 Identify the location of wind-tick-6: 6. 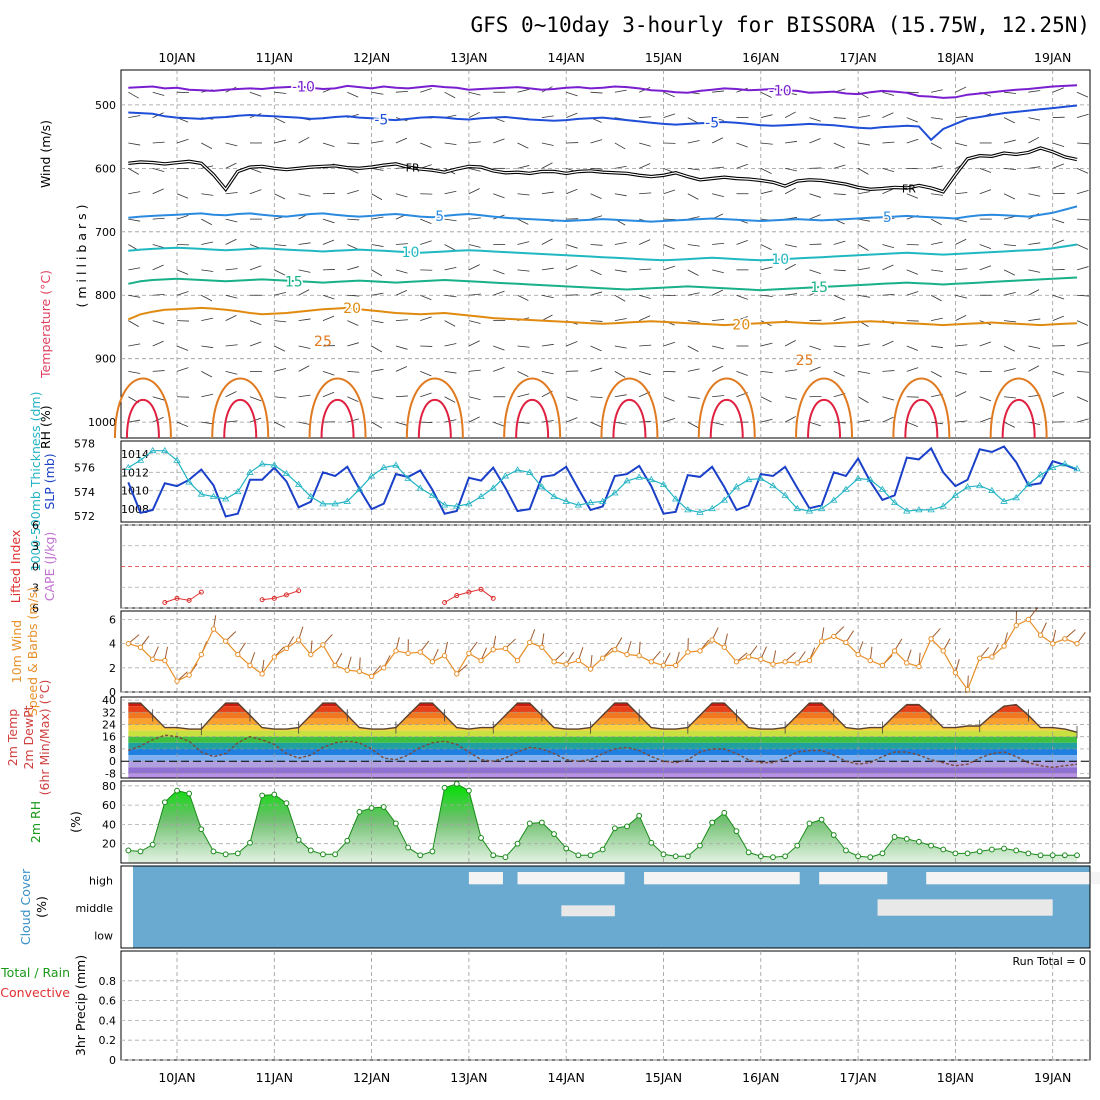
(112, 619).